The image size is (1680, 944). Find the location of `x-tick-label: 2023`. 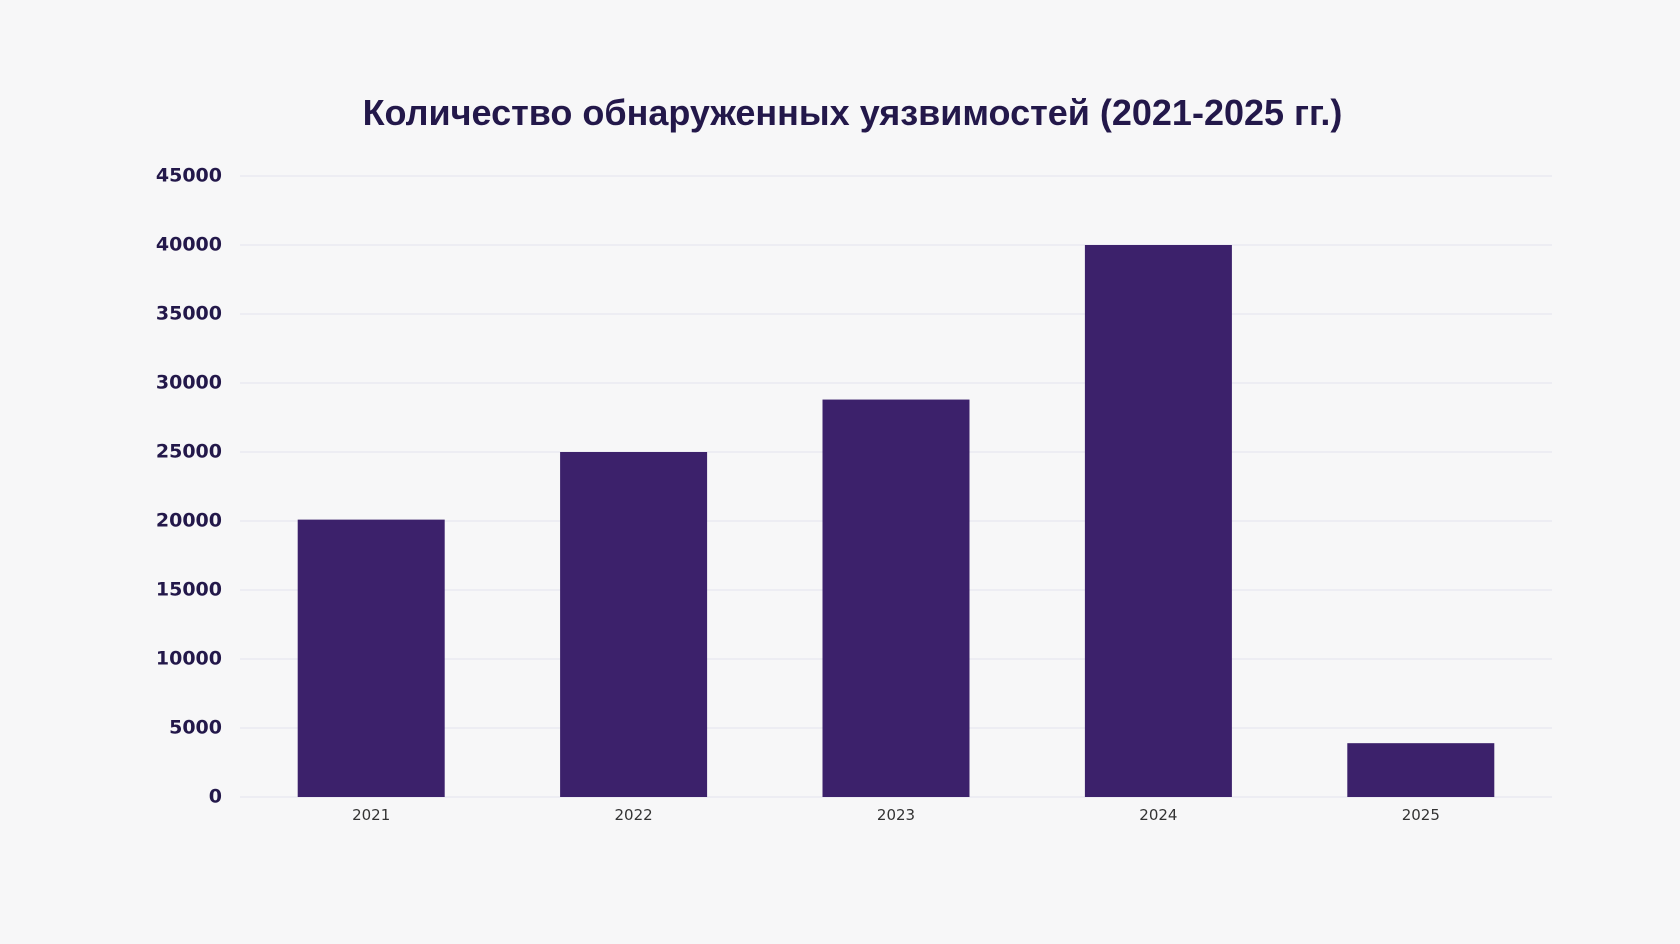

x-tick-label: 2023 is located at coordinates (896, 815).